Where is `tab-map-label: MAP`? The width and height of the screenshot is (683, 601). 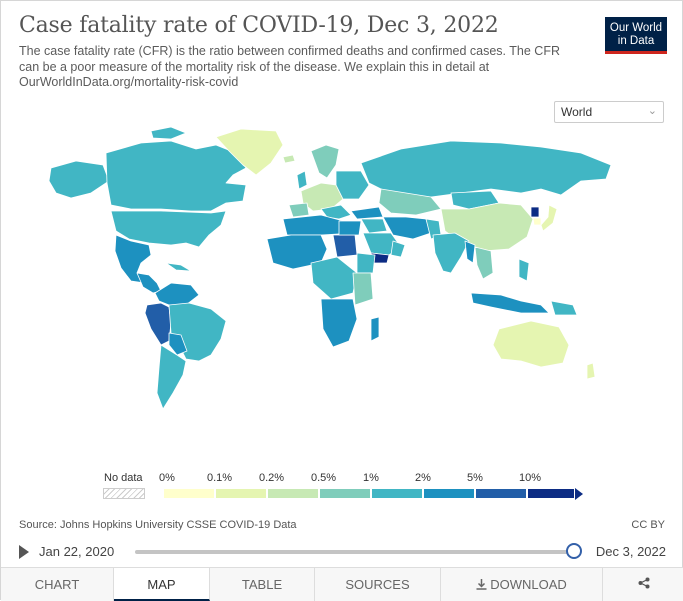 tab-map-label: MAP is located at coordinates (161, 584).